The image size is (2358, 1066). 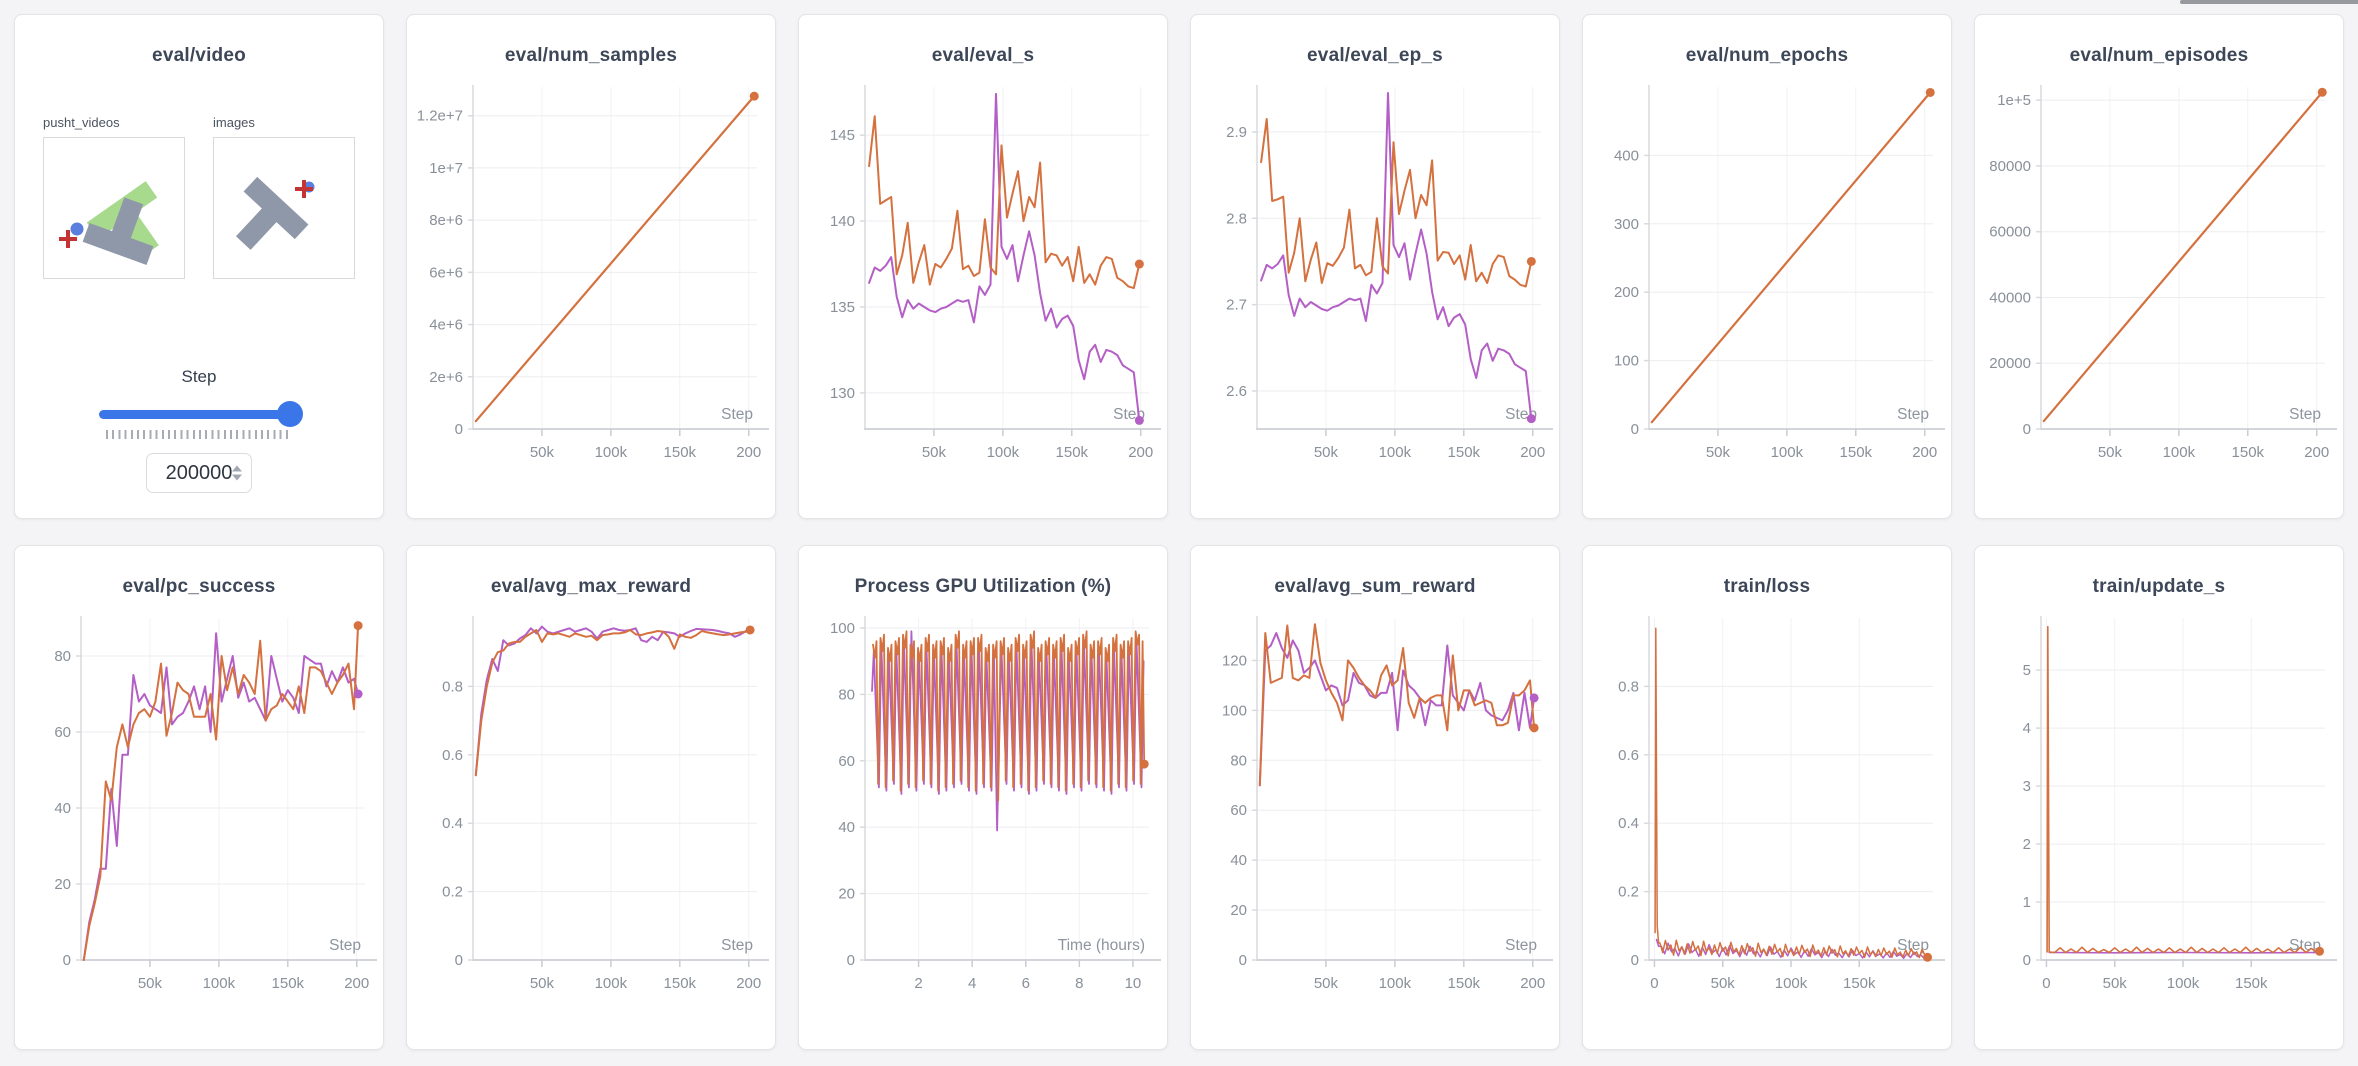 I want to click on step-slider, so click(x=201, y=414).